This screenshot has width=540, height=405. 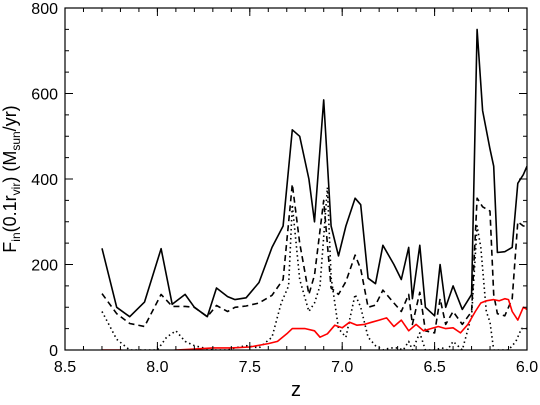 What do you see at coordinates (10, 213) in the screenshot?
I see `y-label-paren1: (0.1r` at bounding box center [10, 213].